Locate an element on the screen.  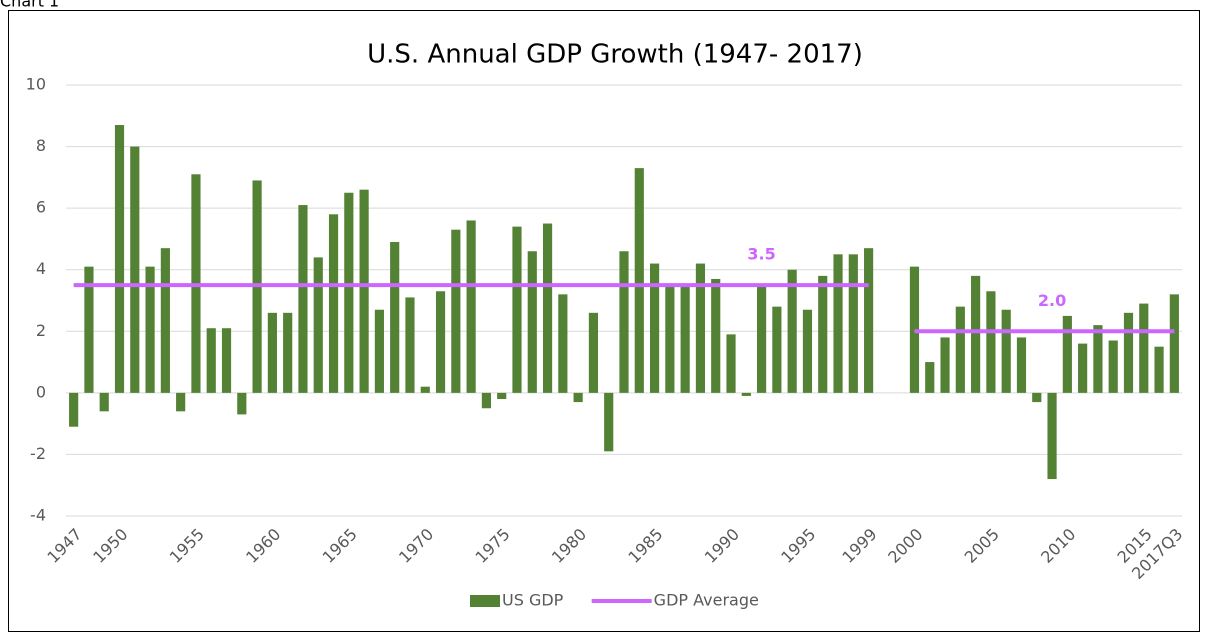
legend-label: GDP Average is located at coordinates (706, 600).